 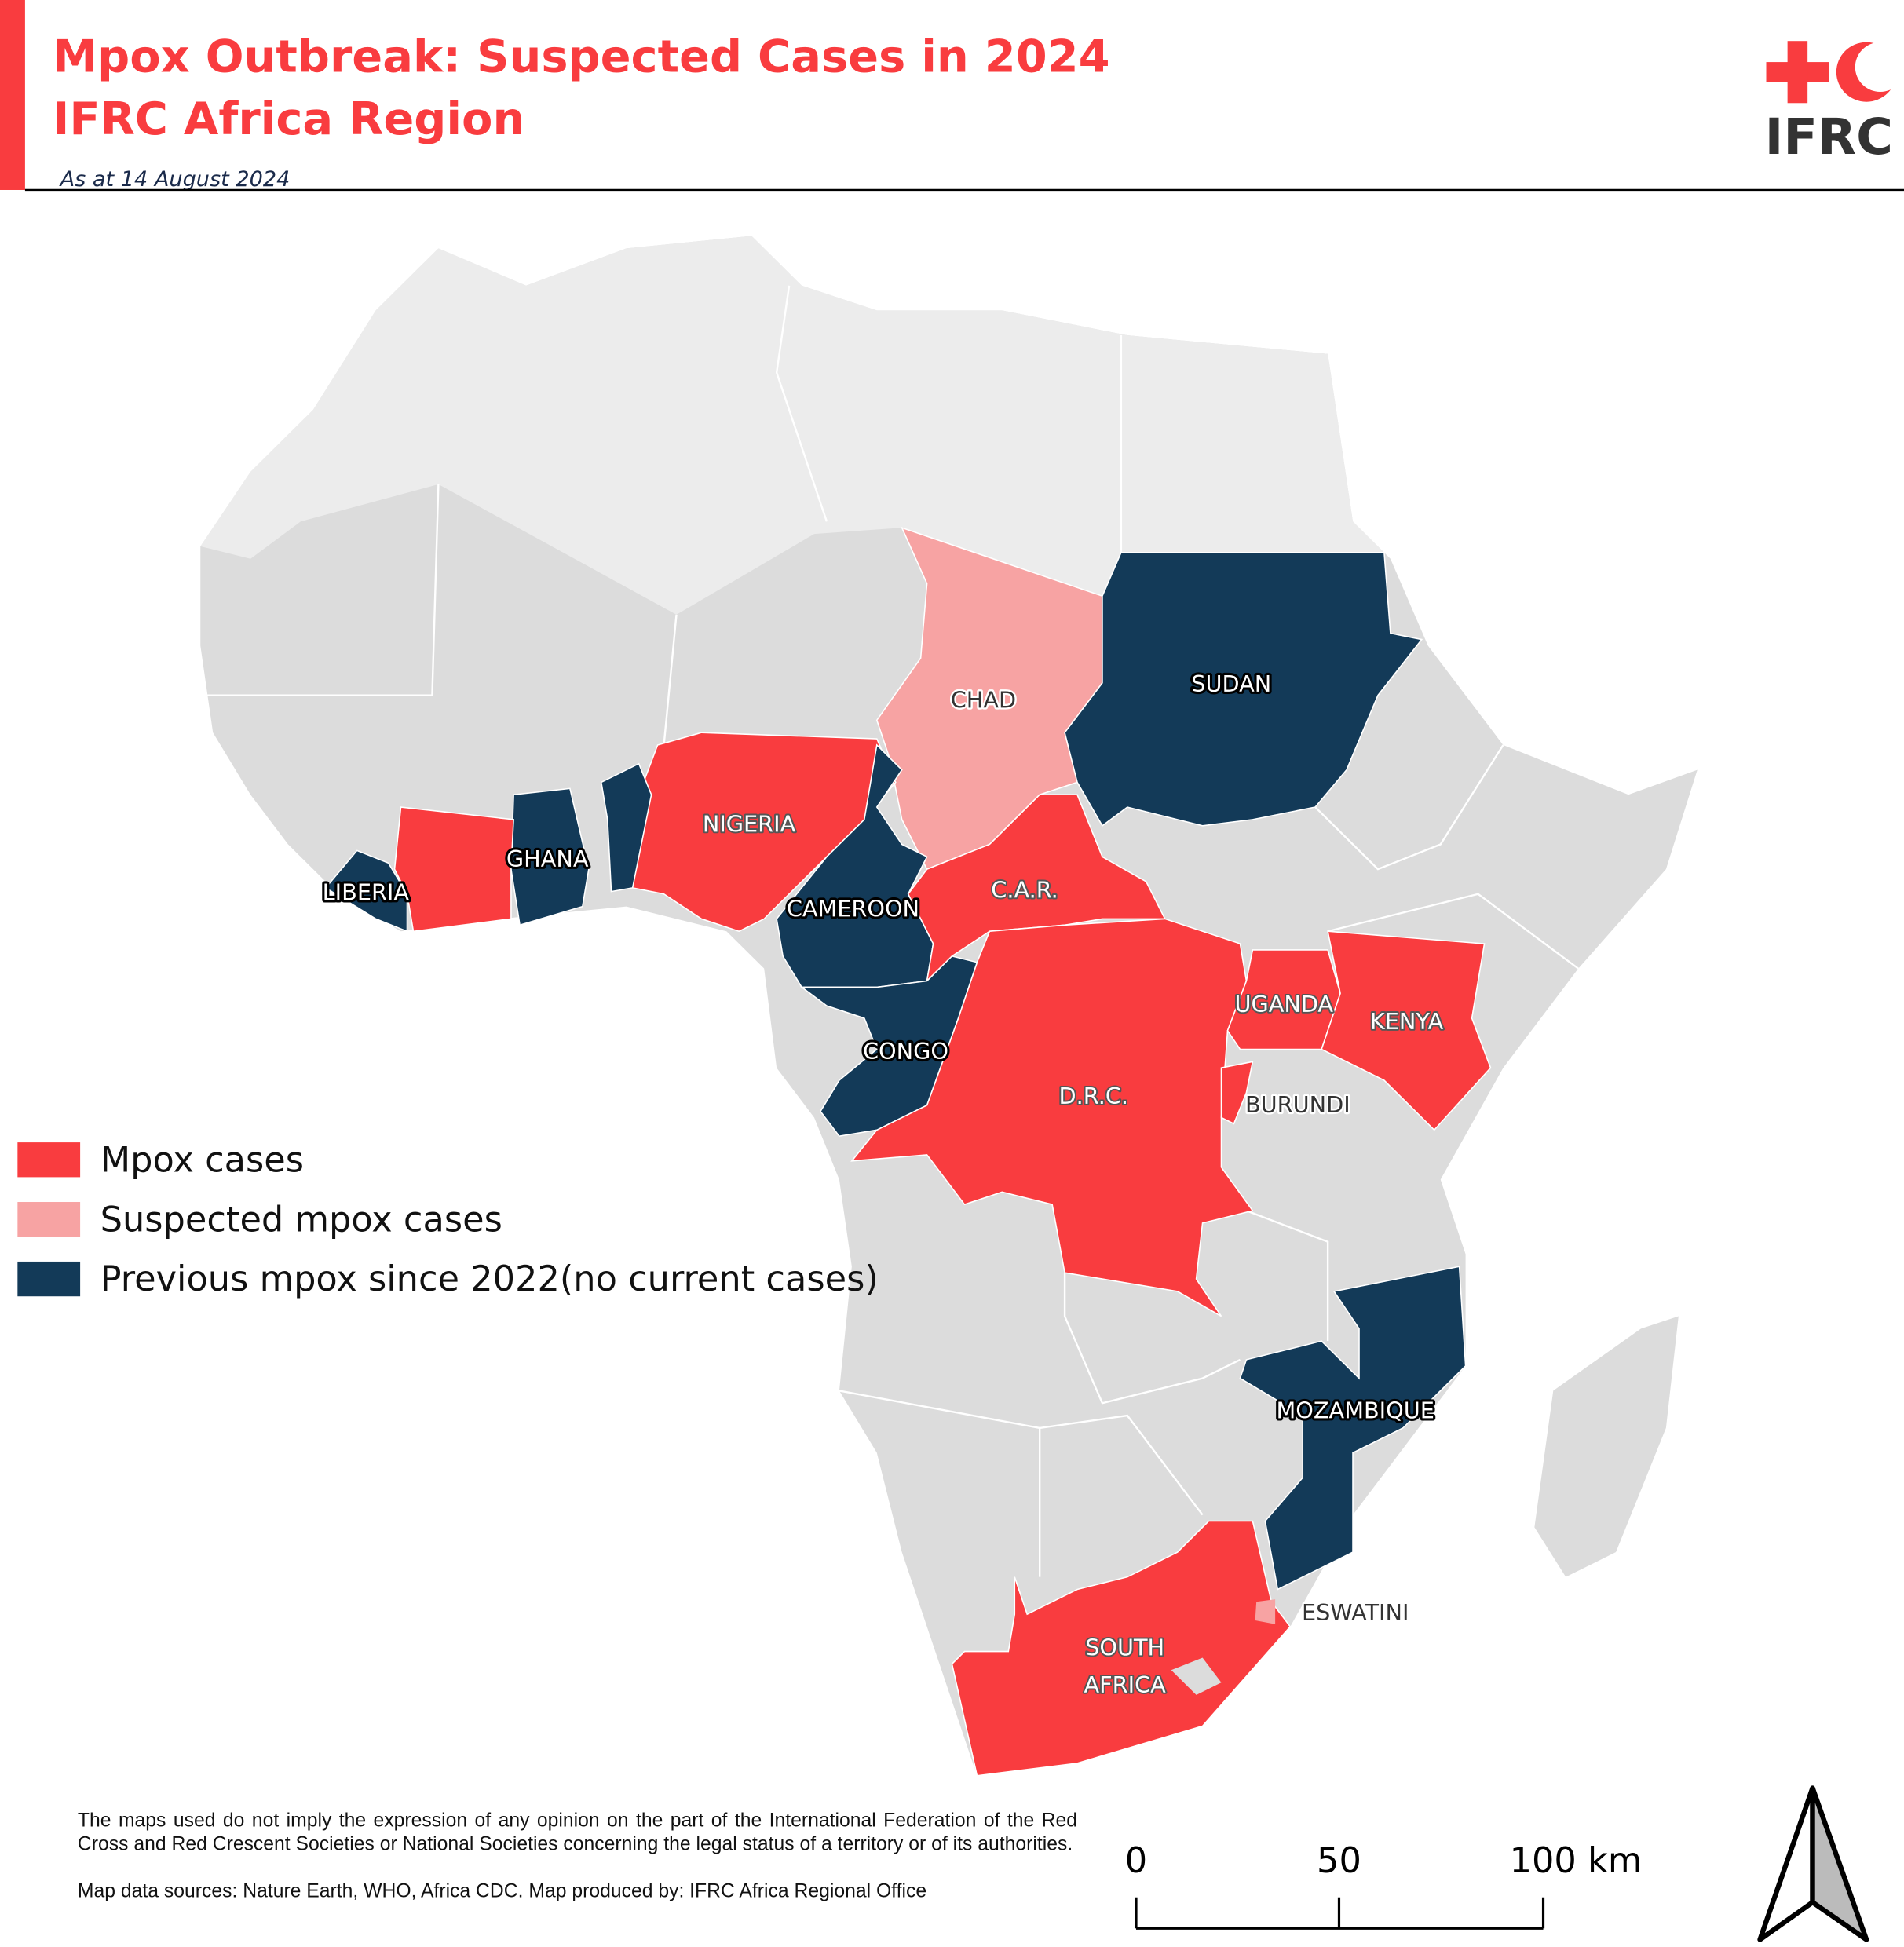 What do you see at coordinates (1813, 1863) in the screenshot?
I see `north-arrow` at bounding box center [1813, 1863].